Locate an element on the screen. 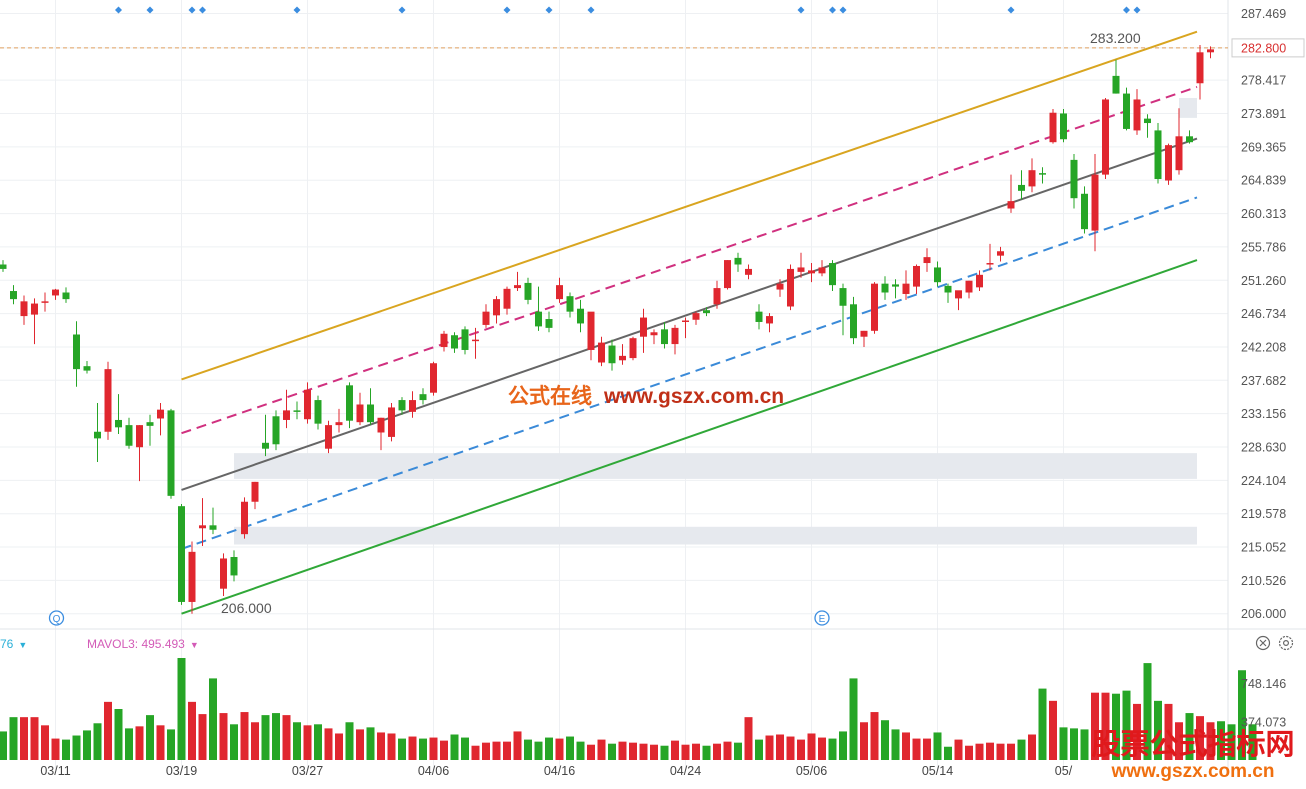  event-marker-circle is located at coordinates (822, 618).